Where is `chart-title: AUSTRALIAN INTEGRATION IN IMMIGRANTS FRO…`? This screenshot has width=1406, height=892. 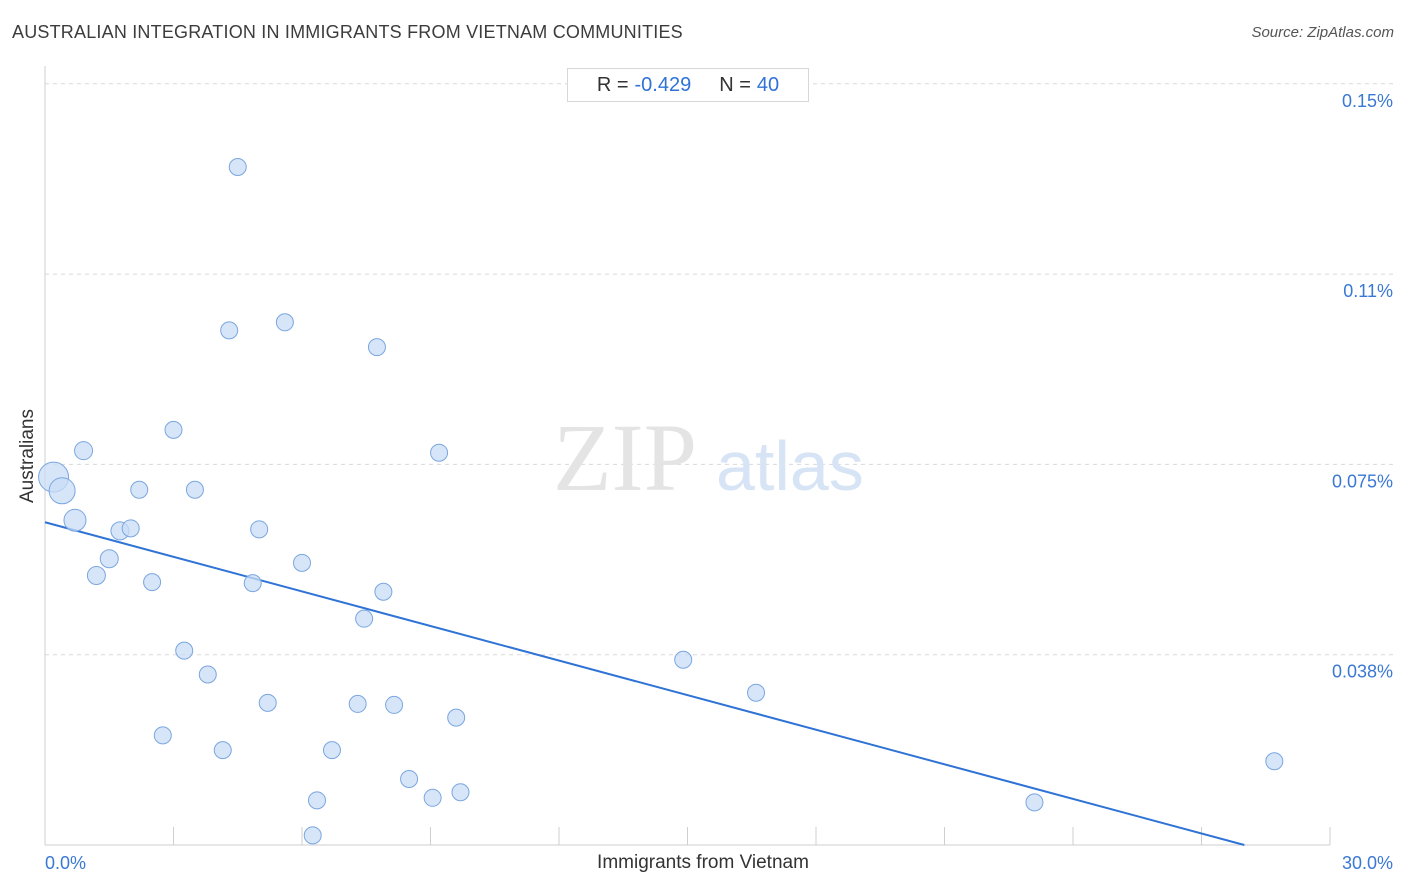 chart-title: AUSTRALIAN INTEGRATION IN IMMIGRANTS FRO… is located at coordinates (347, 32).